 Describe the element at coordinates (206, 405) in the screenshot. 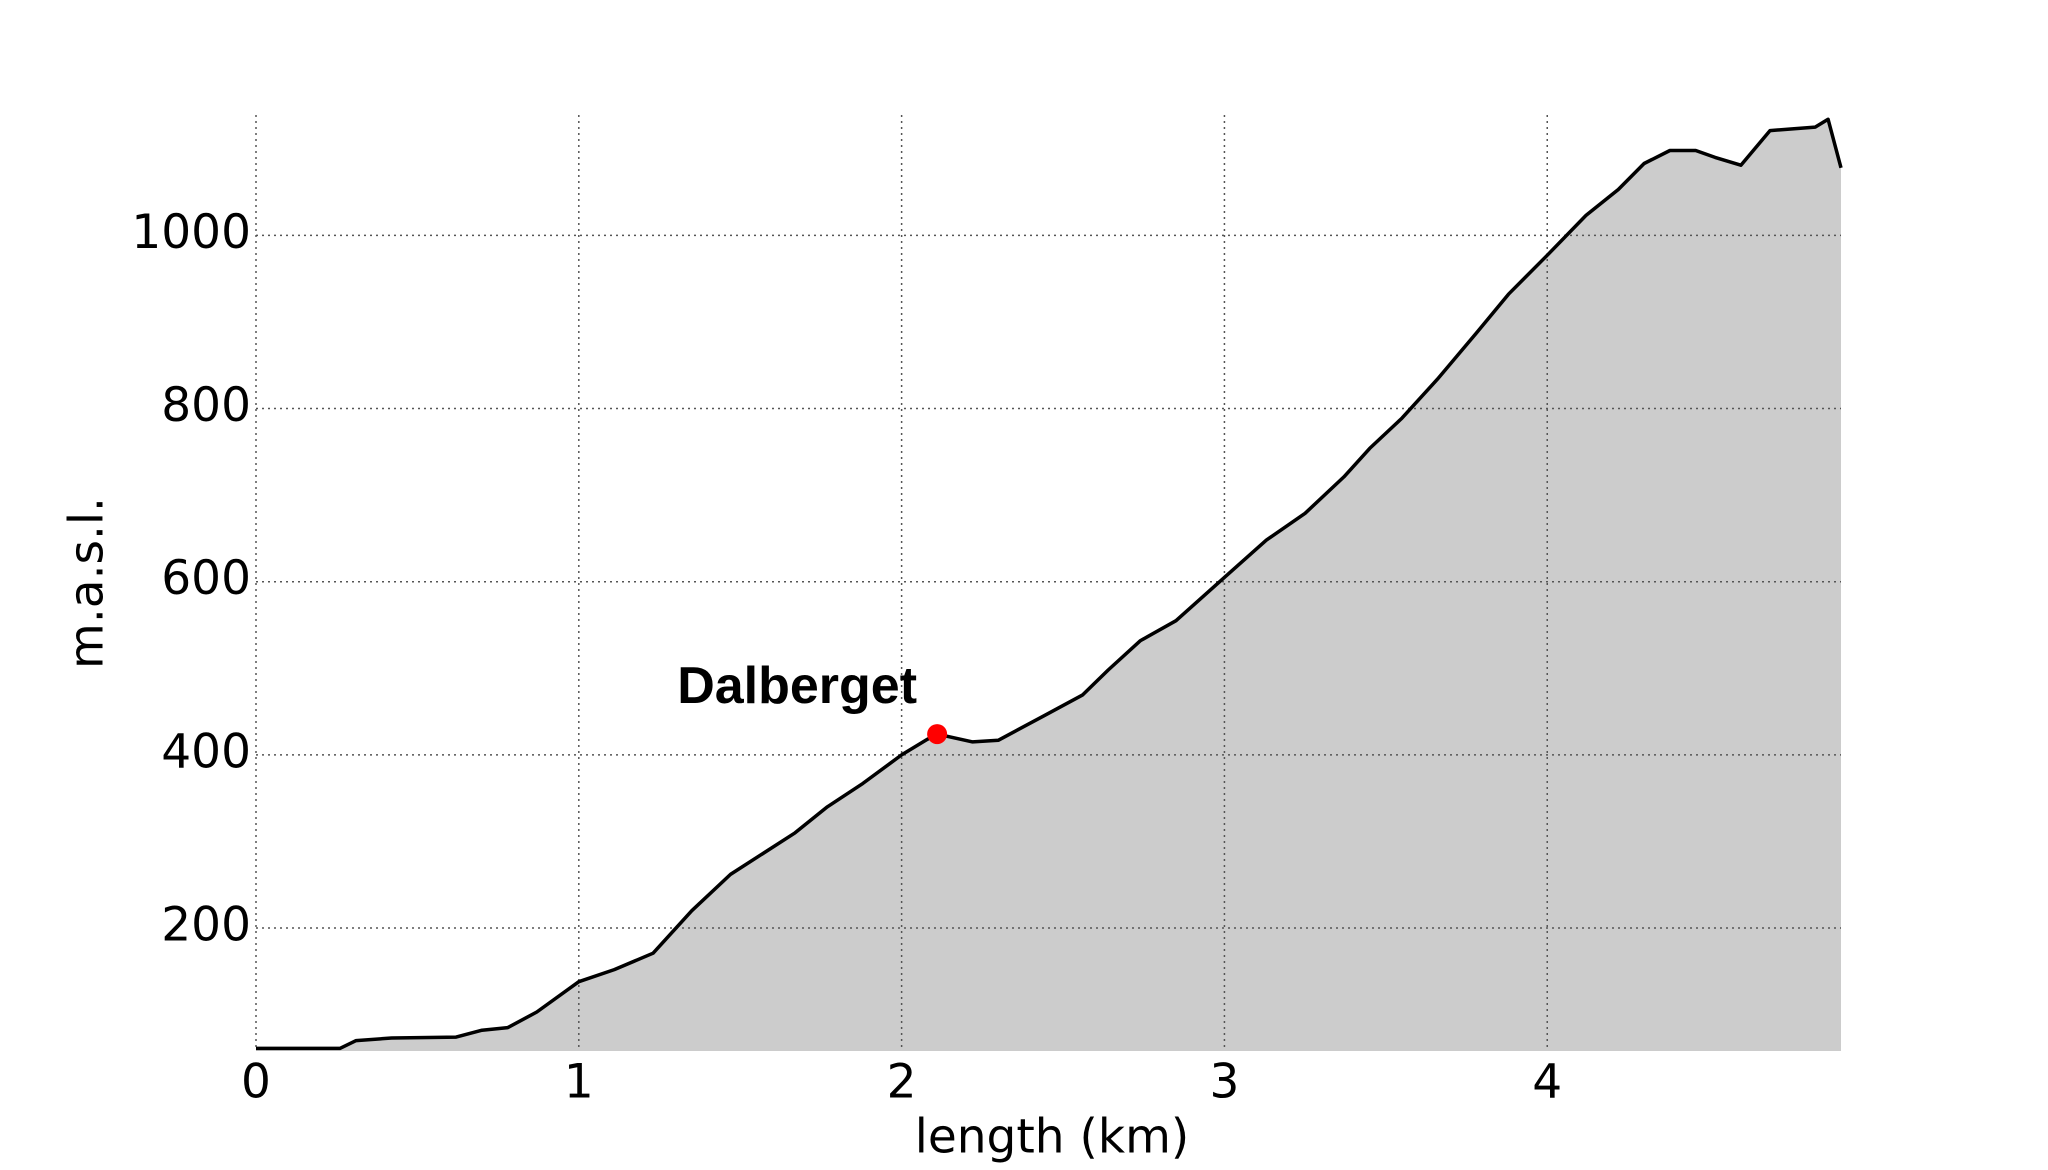

I see `y-tick-label: 800` at that location.